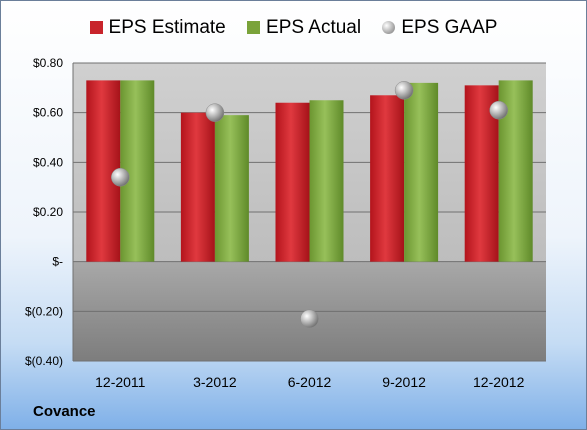 The image size is (587, 430). Describe the element at coordinates (48, 63) in the screenshot. I see `y-tick-label: $0.80` at that location.